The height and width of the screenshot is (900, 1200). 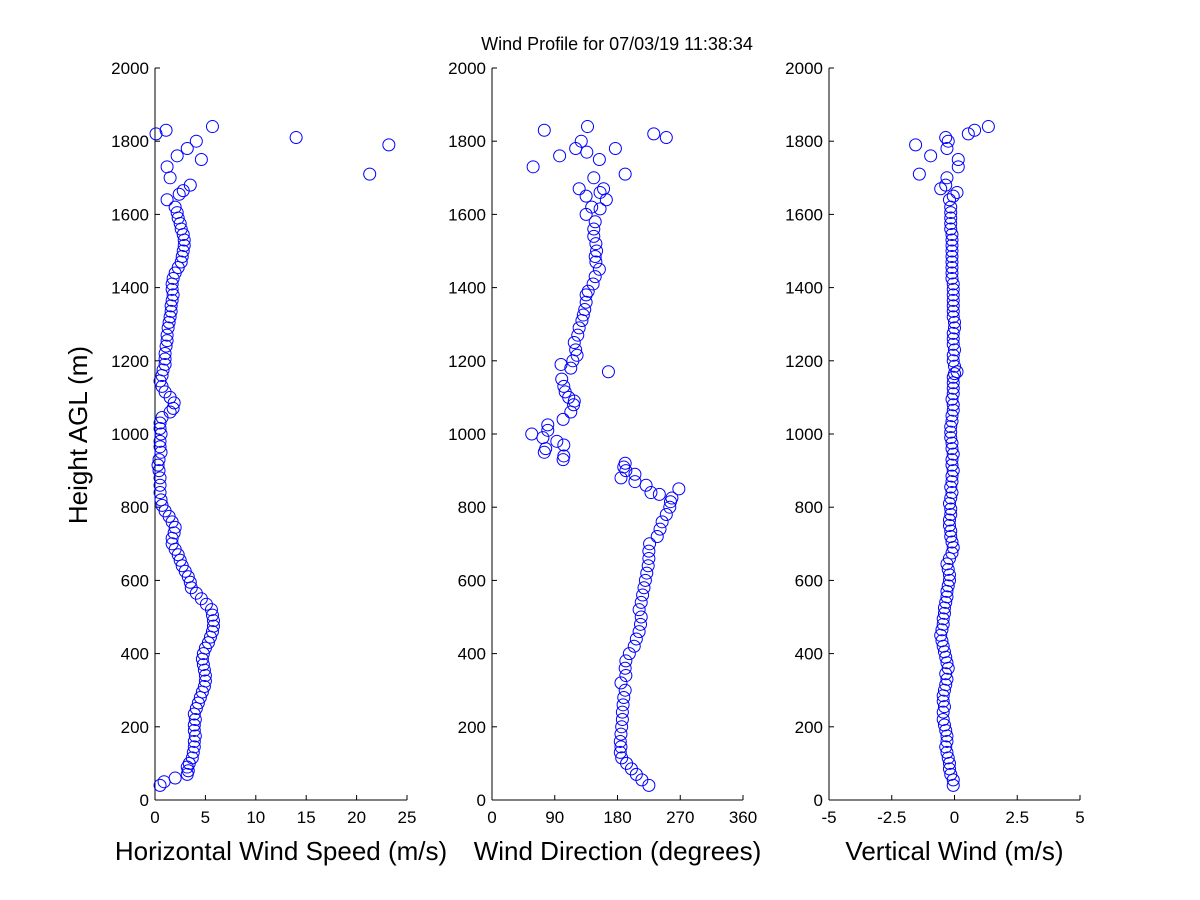 I want to click on panel-1-y-tick-label: 1600, so click(x=467, y=214).